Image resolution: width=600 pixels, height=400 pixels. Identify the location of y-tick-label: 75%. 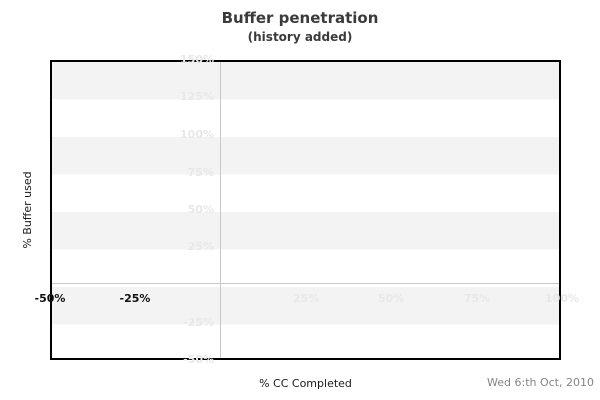
(200, 172).